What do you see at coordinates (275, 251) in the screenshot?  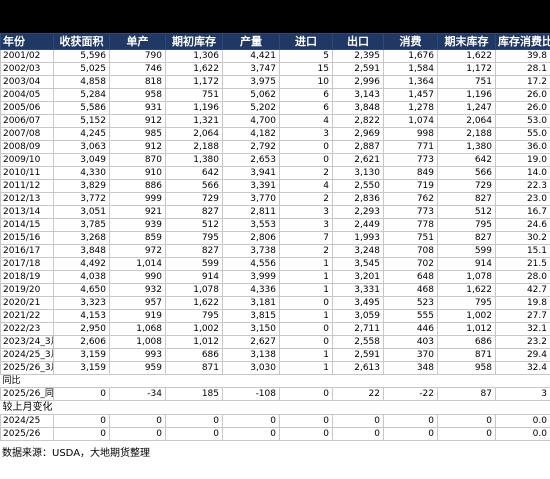 I see `table-row: 2016/17 3,848 972 827 3,738 2 3,248 708 599 15.1` at bounding box center [275, 251].